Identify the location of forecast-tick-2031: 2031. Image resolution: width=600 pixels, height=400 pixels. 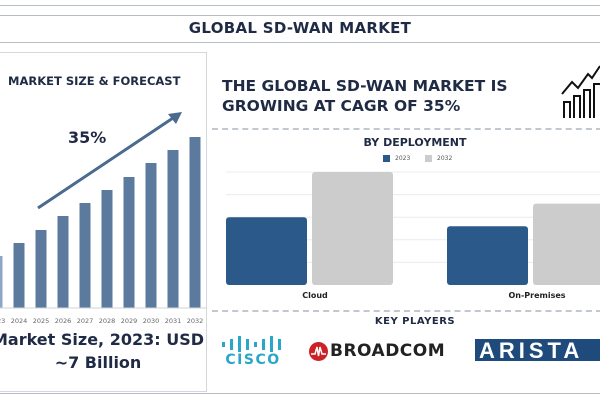
(173, 321).